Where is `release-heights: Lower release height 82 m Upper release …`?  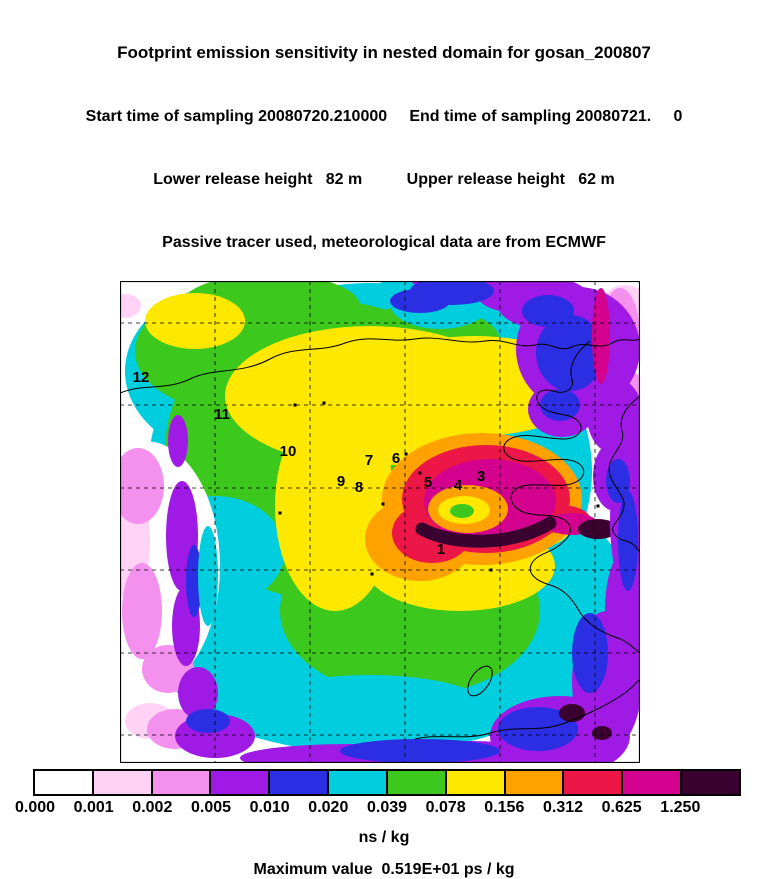
release-heights: Lower release height 82 m Upper release … is located at coordinates (384, 179).